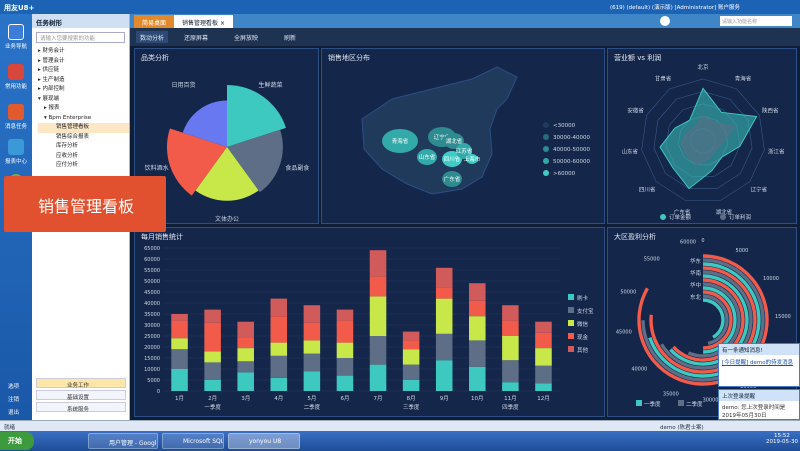 The width and height of the screenshot is (800, 451). Describe the element at coordinates (152, 370) in the screenshot. I see `bar-ytick: 10000` at that location.